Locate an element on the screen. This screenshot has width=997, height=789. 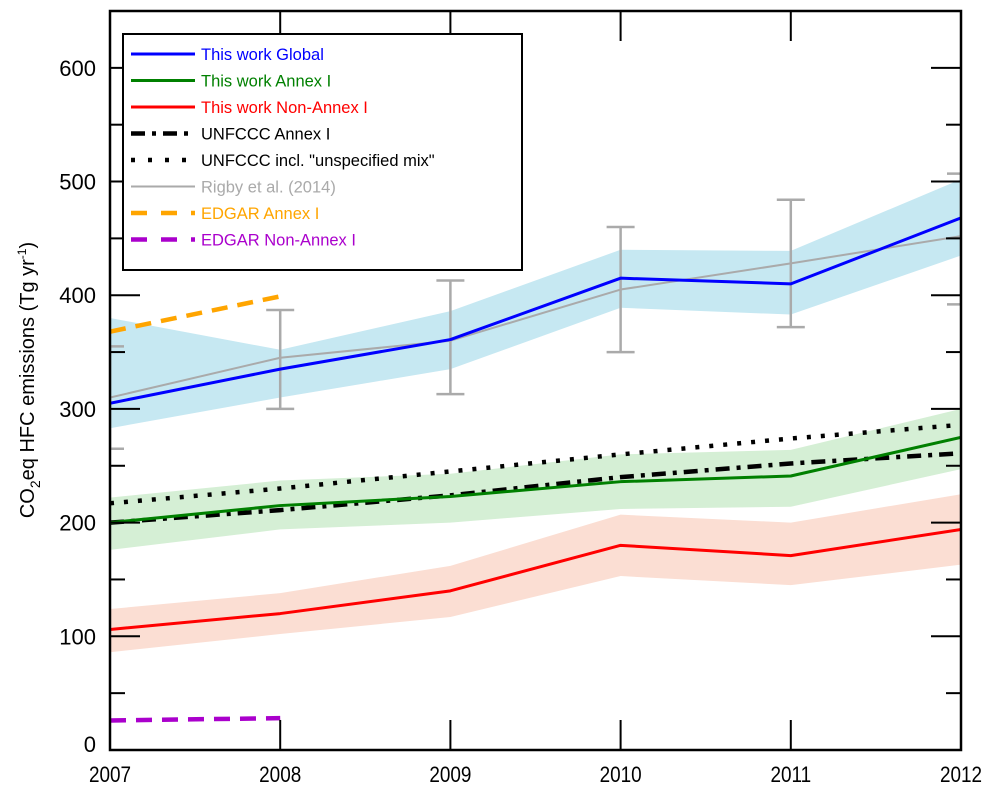
legend-label: This work Annex I is located at coordinates (266, 82).